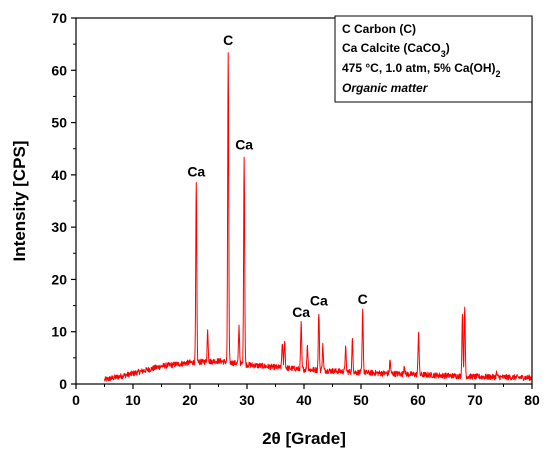 This screenshot has height=454, width=550. Describe the element at coordinates (19, 201) in the screenshot. I see `y-axis-title: Intensity [CPS]` at that location.